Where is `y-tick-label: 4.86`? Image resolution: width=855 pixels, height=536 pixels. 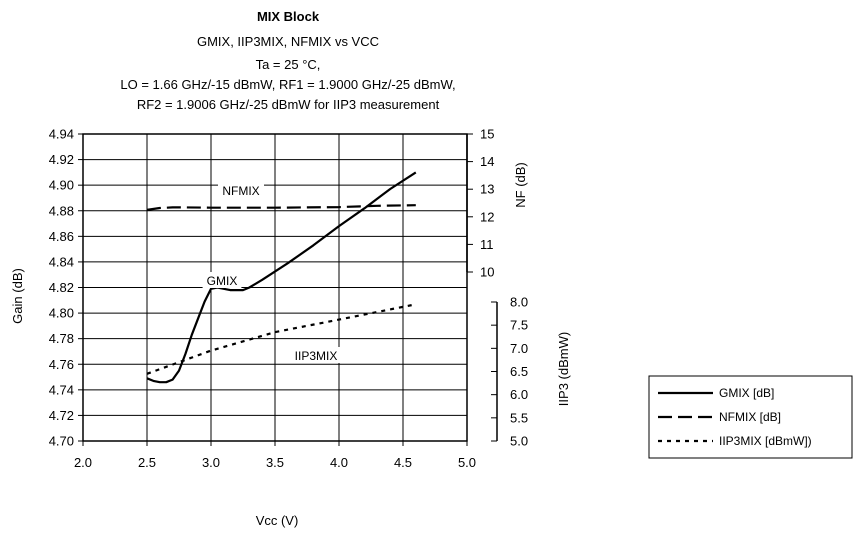 y-tick-label: 4.86 is located at coordinates (61, 236).